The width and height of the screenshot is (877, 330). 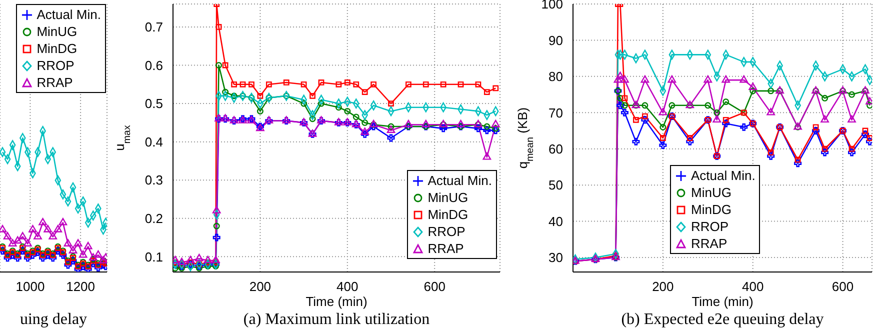 I want to click on y-tick-label: 30, so click(x=555, y=258).